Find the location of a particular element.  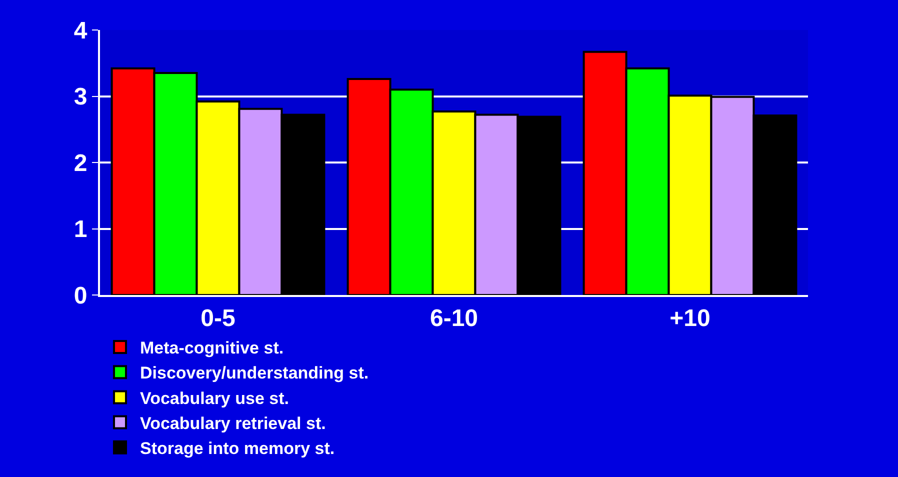

x-tick-label: +10 is located at coordinates (690, 318).